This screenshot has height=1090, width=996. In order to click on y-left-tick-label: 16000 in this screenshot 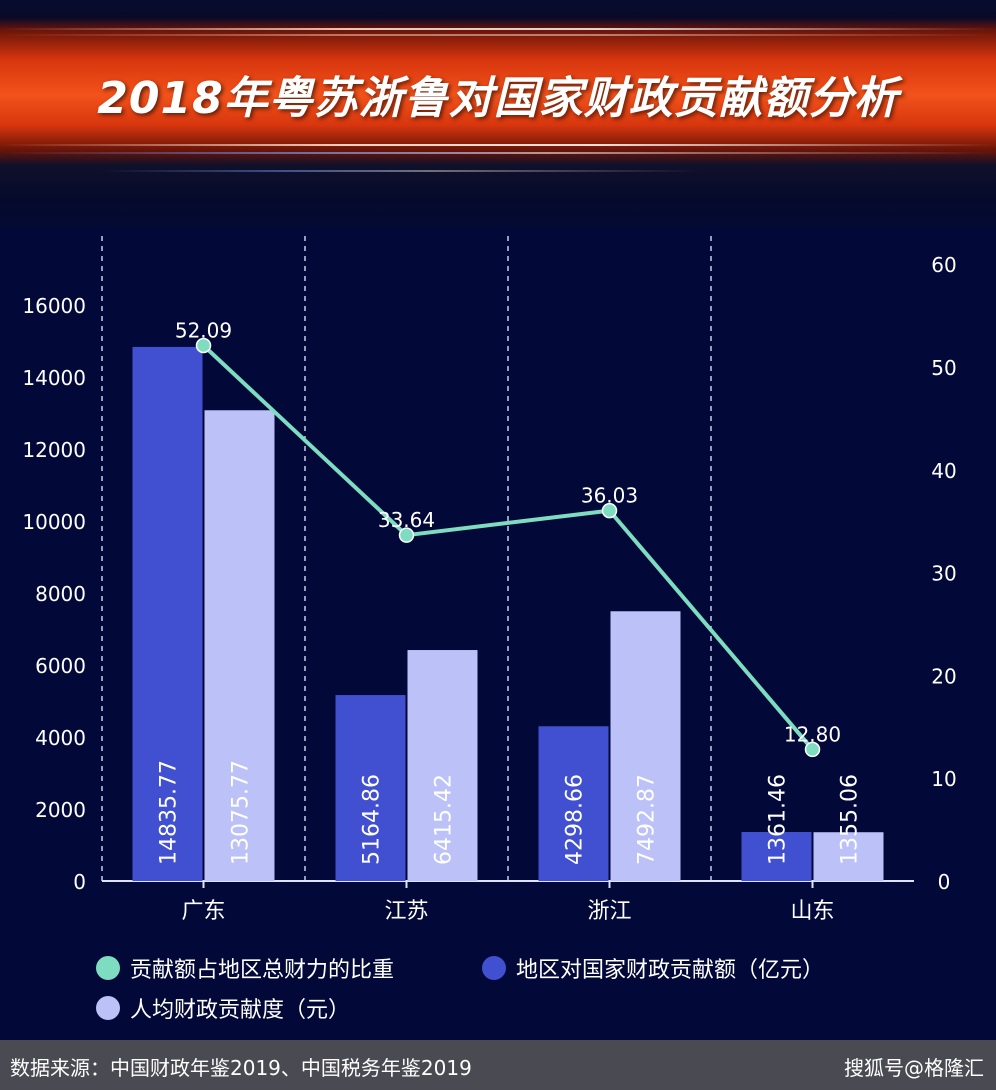, I will do `click(54, 306)`.